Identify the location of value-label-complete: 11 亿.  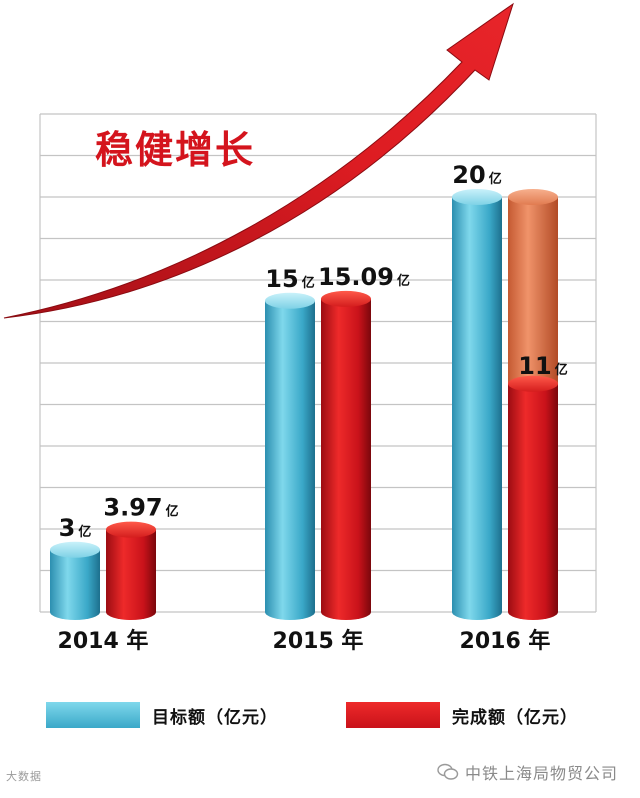
(542, 366).